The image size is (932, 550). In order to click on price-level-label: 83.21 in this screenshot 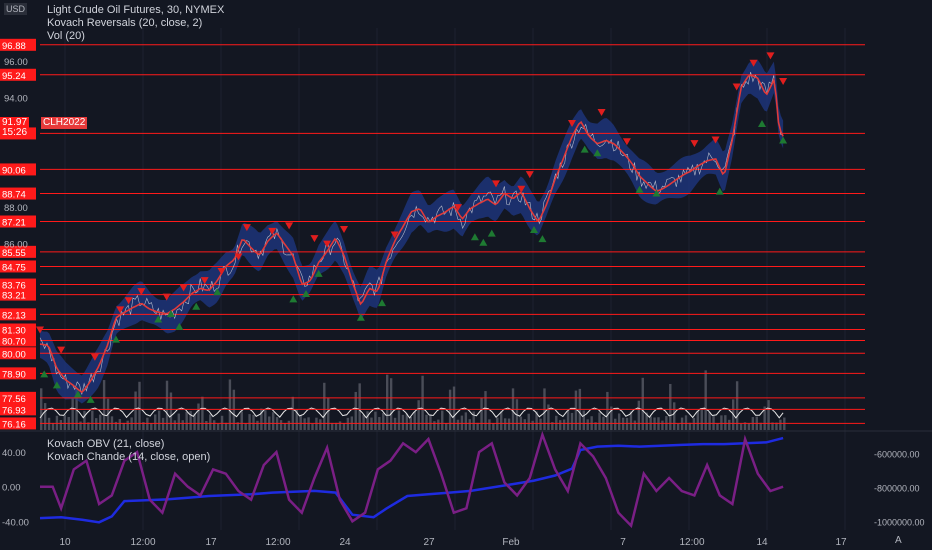, I will do `click(14, 296)`.